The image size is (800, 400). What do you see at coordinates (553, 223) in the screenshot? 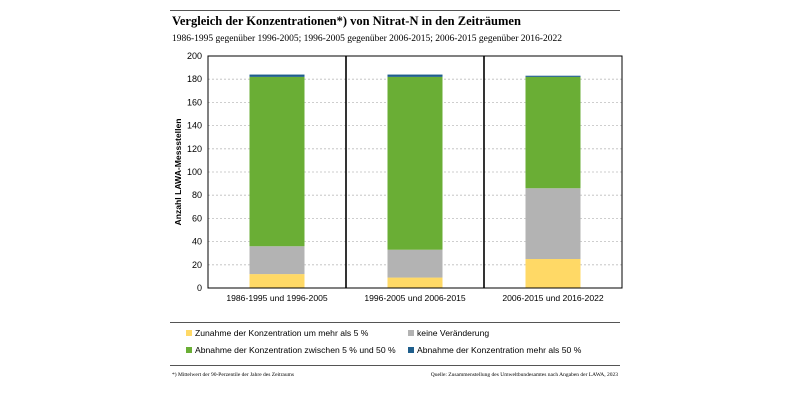
I see `bar-3-keine-ver-nderung` at bounding box center [553, 223].